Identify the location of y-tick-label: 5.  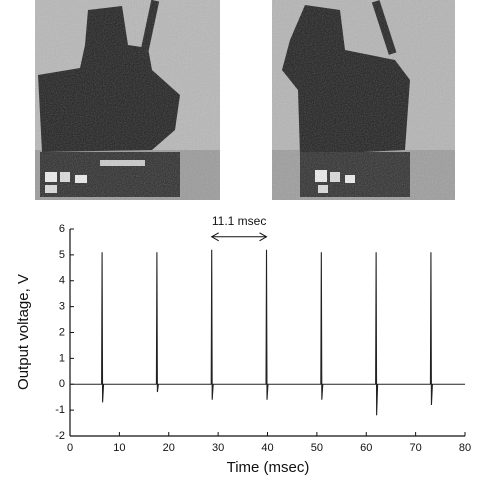
(62, 255).